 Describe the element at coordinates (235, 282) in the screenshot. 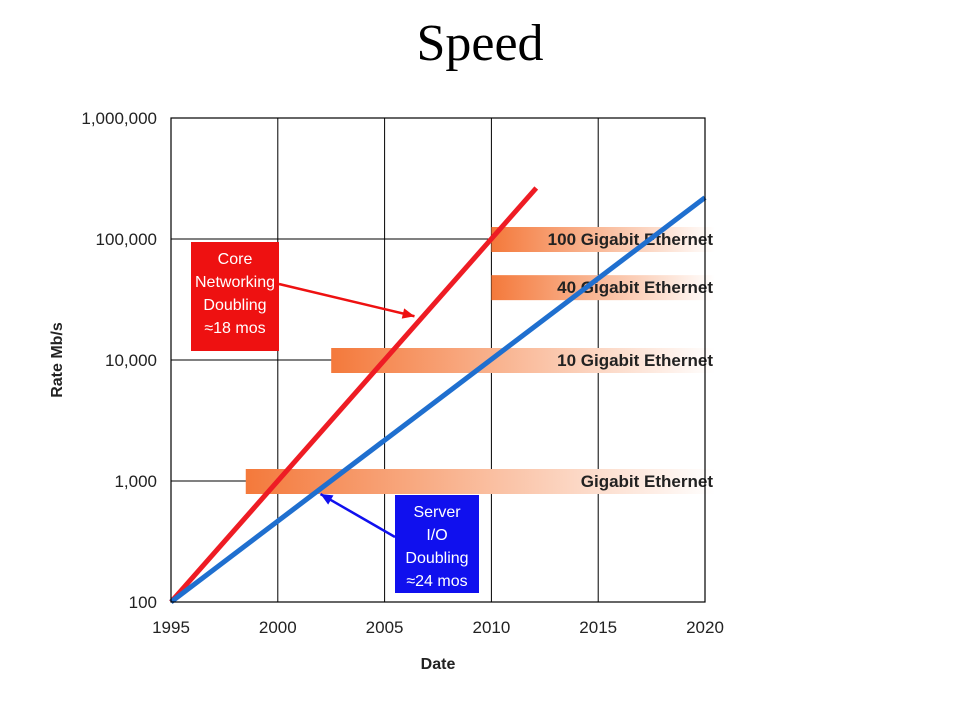

I see `annotation-text: Networking` at that location.